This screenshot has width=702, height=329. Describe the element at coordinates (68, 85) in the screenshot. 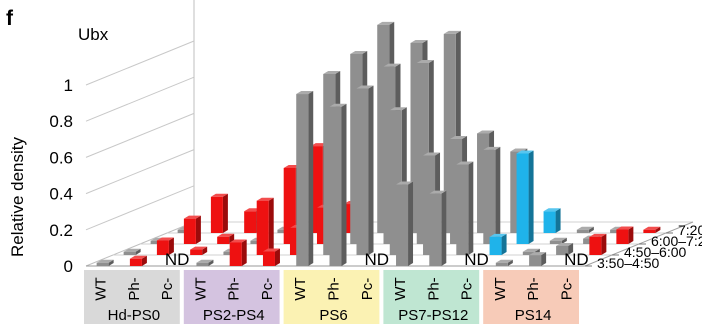

I see `y-tick-label: 1` at that location.